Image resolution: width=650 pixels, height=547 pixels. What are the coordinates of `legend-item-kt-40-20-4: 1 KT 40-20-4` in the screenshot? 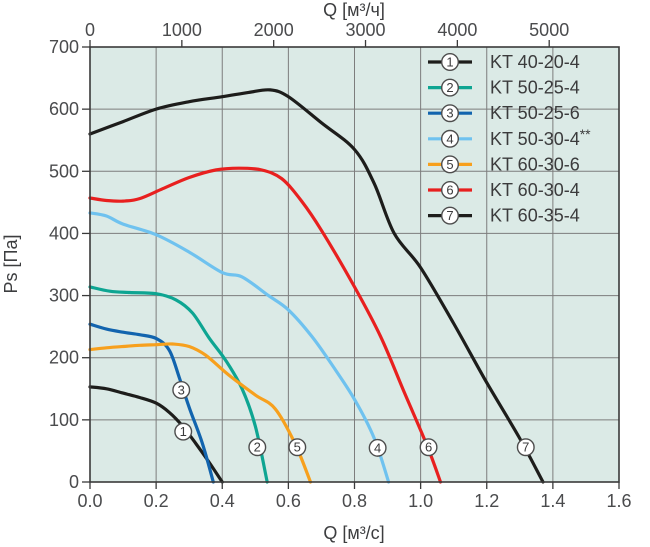 It's located at (504, 62).